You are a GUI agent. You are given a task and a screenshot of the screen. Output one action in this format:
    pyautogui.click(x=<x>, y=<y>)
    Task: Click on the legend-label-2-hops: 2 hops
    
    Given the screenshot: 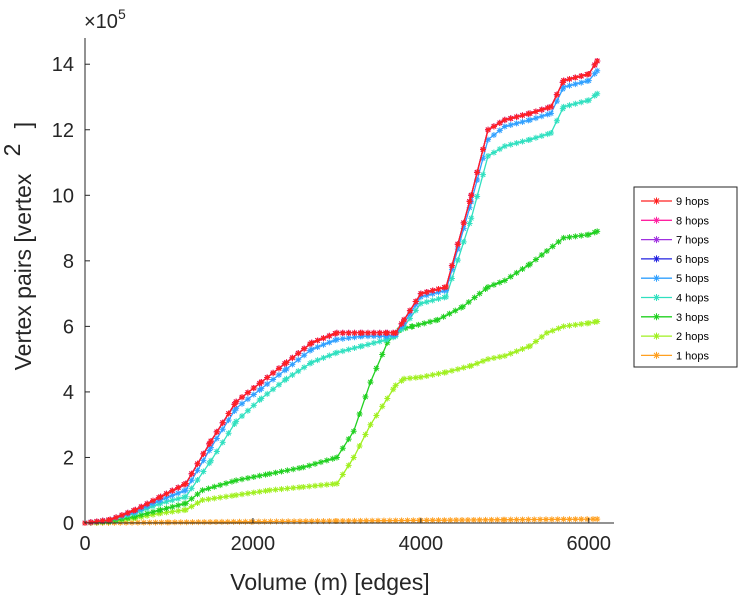 What is the action you would take?
    pyautogui.click(x=693, y=337)
    